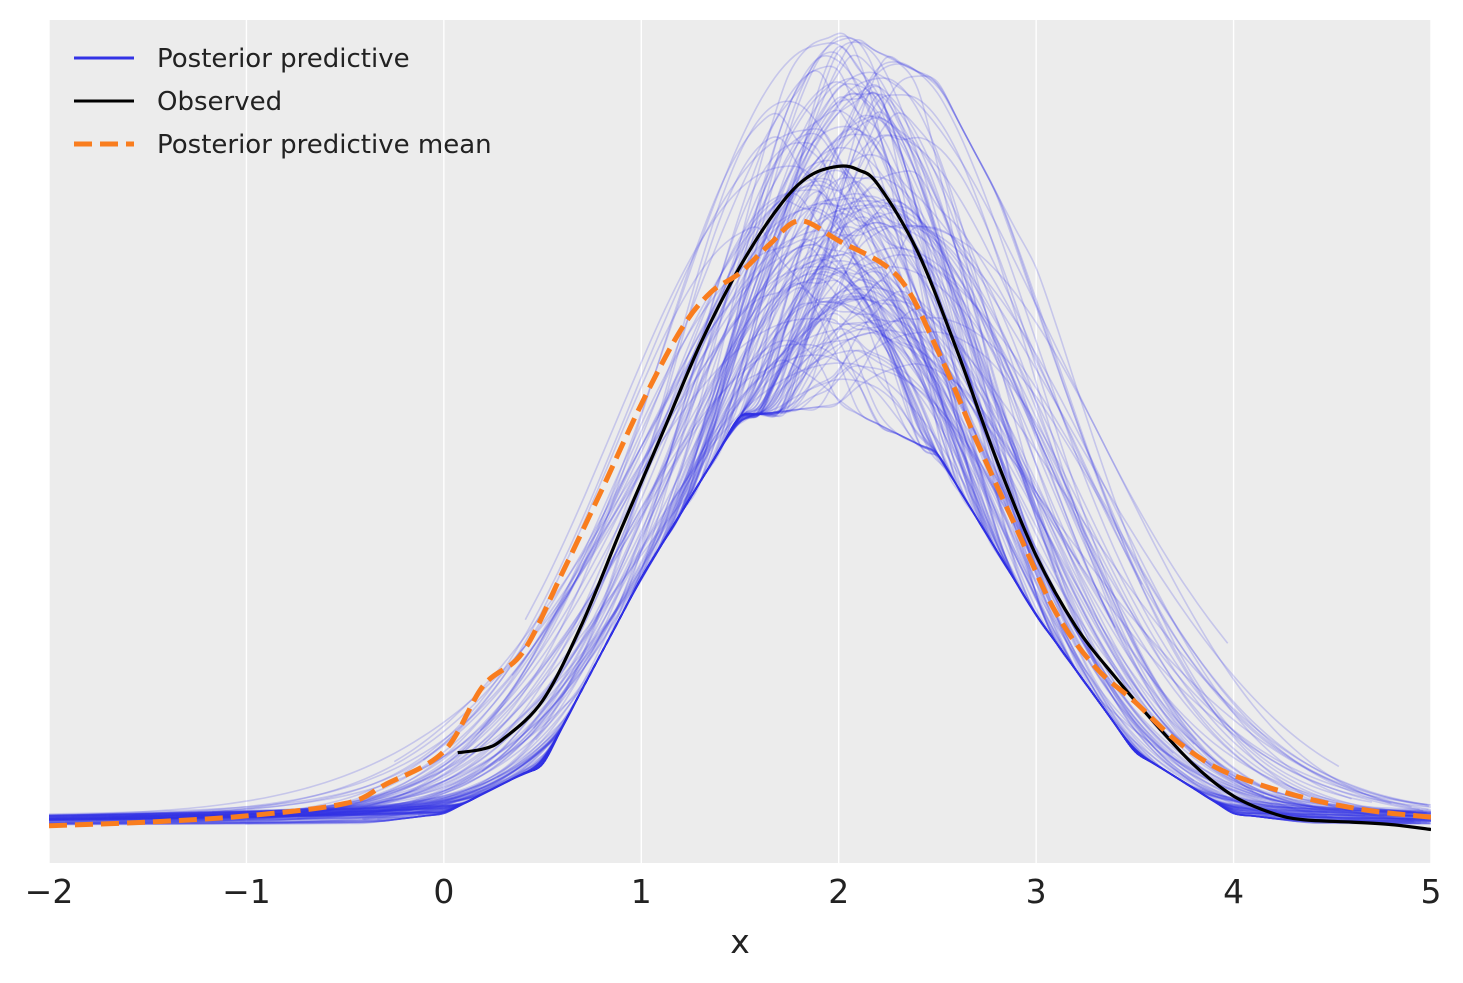 Image resolution: width=1463 pixels, height=983 pixels. Describe the element at coordinates (838, 891) in the screenshot. I see `x-tick-label: 2` at that location.